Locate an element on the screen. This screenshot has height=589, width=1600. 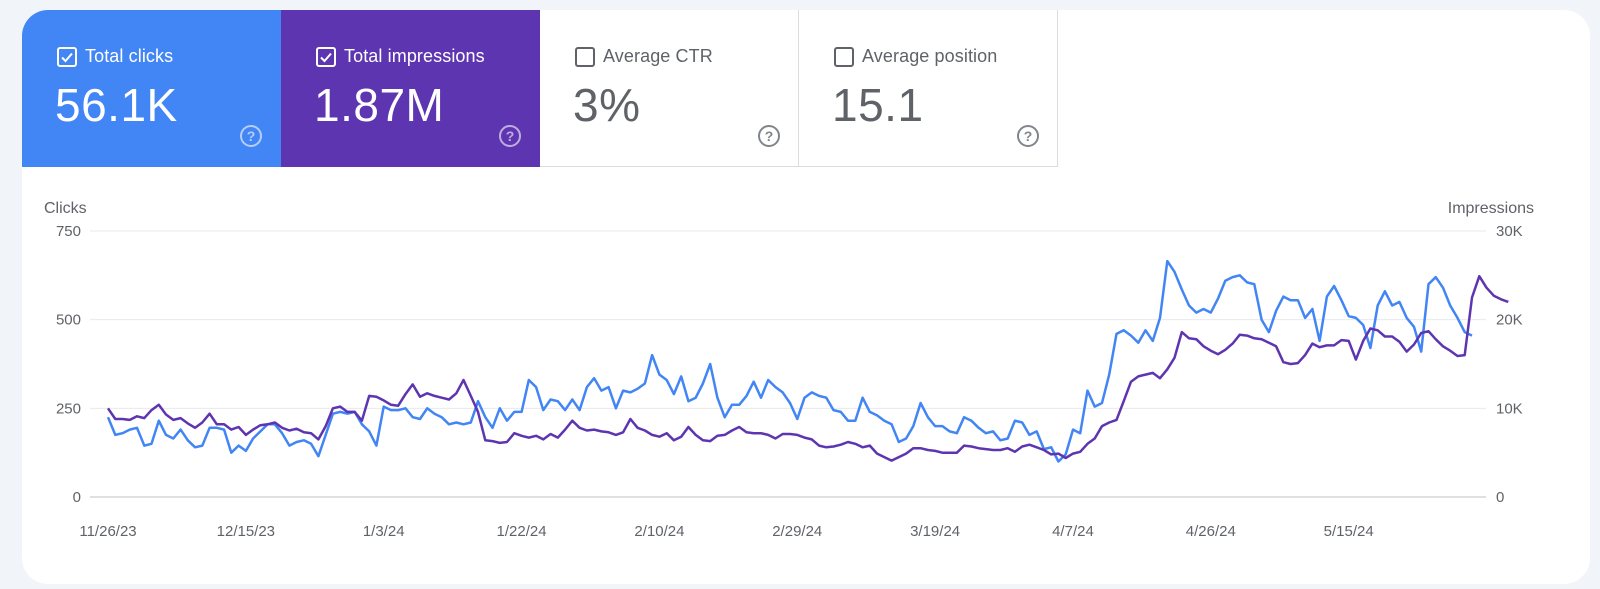
metric-label: Average CTR is located at coordinates (658, 56).